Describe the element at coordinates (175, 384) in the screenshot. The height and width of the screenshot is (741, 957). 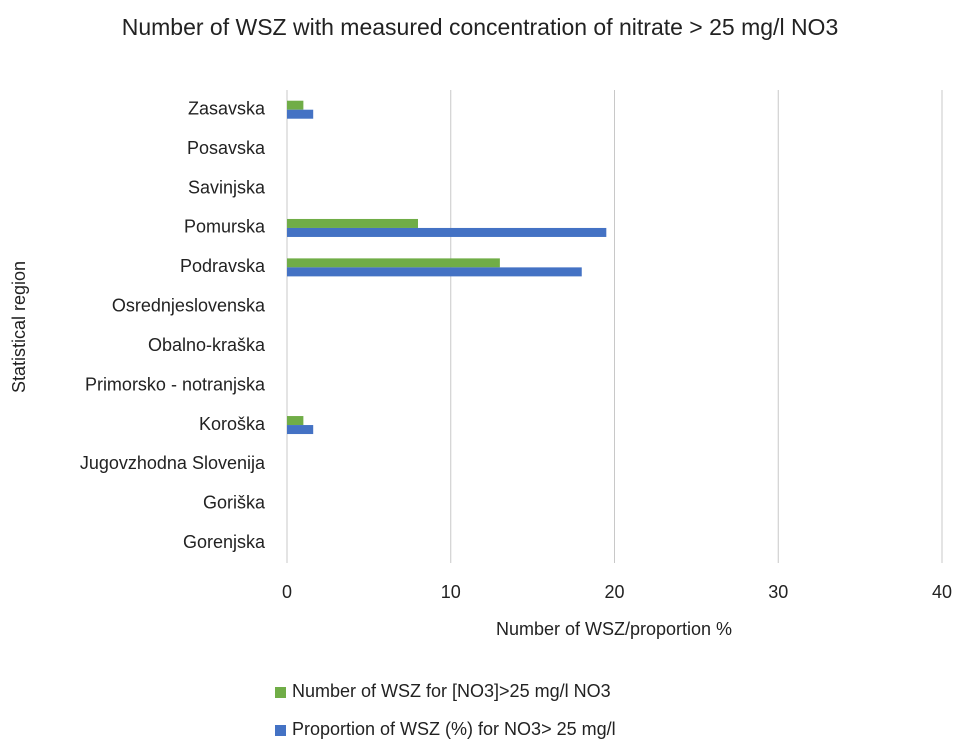
I see `y-tick-label: Primorsko - notranjska` at that location.